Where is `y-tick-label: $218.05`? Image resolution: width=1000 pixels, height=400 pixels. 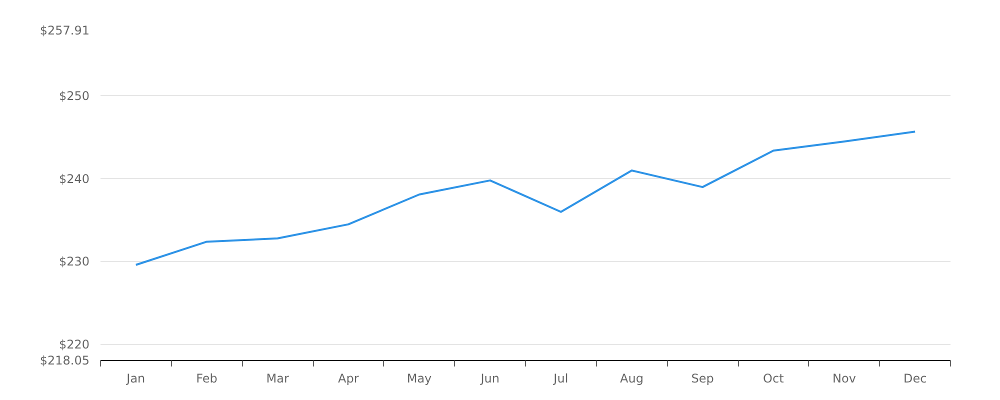
y-tick-label: $218.05 is located at coordinates (65, 361).